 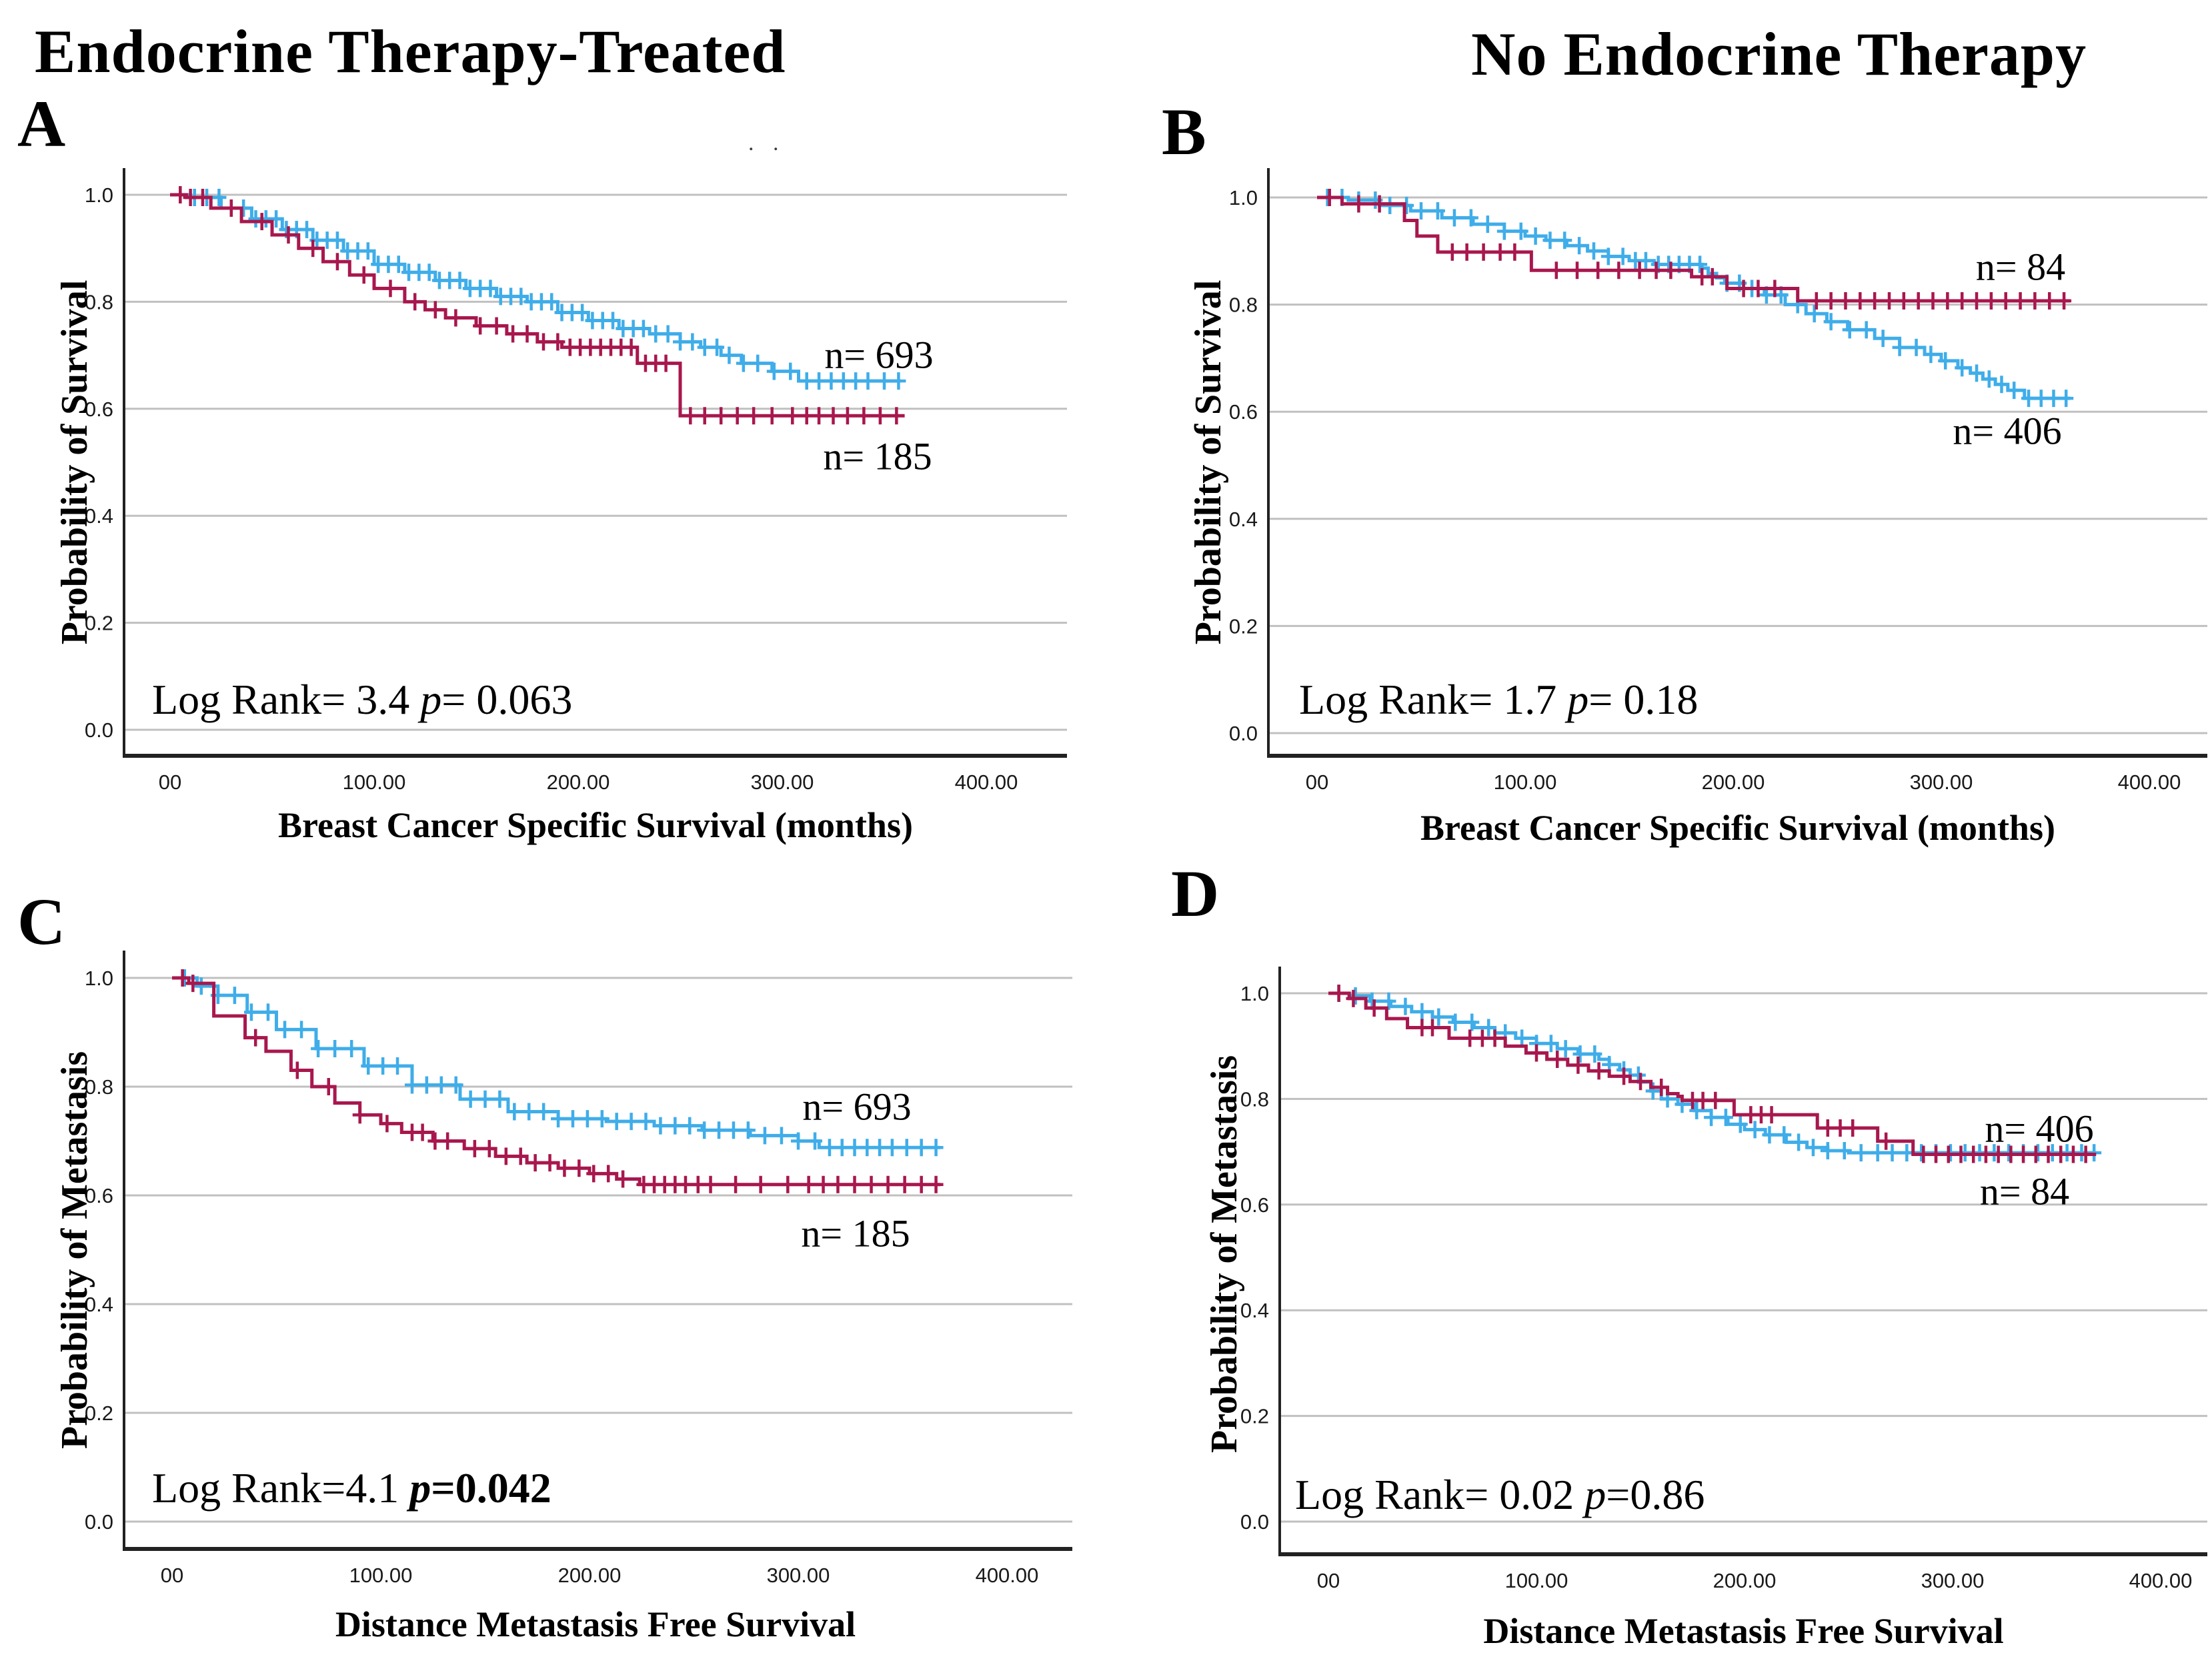 I want to click on panel-D-censor-marks-red_series, so click(x=1712, y=1074).